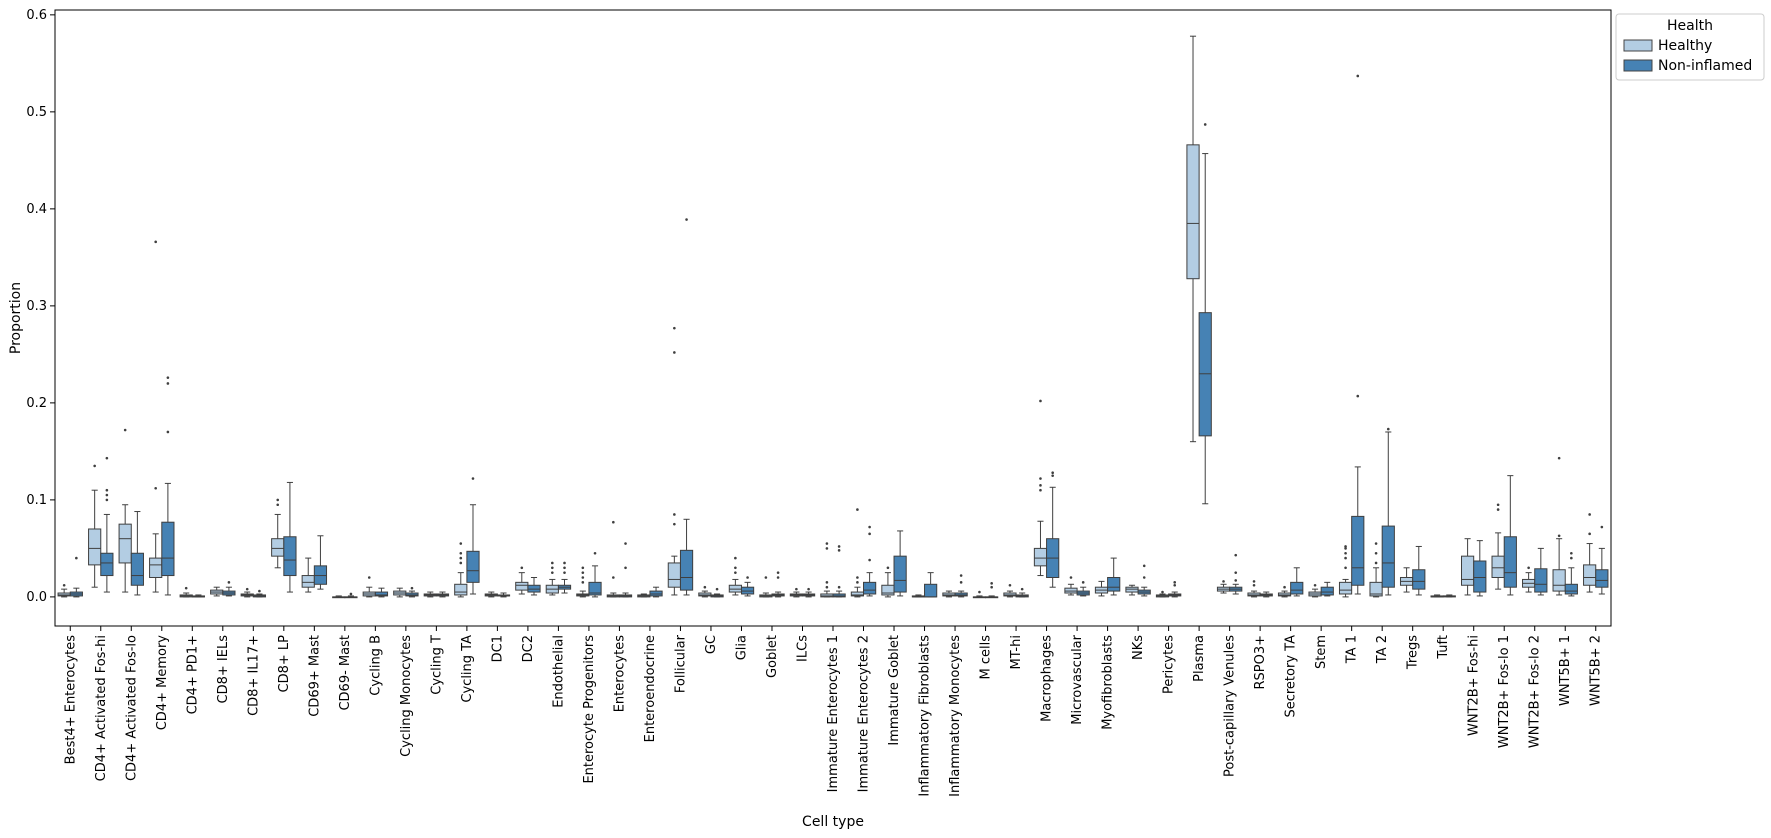 Image resolution: width=1771 pixels, height=838 pixels. Describe the element at coordinates (772, 656) in the screenshot. I see `x-tick-label: Goblet` at that location.